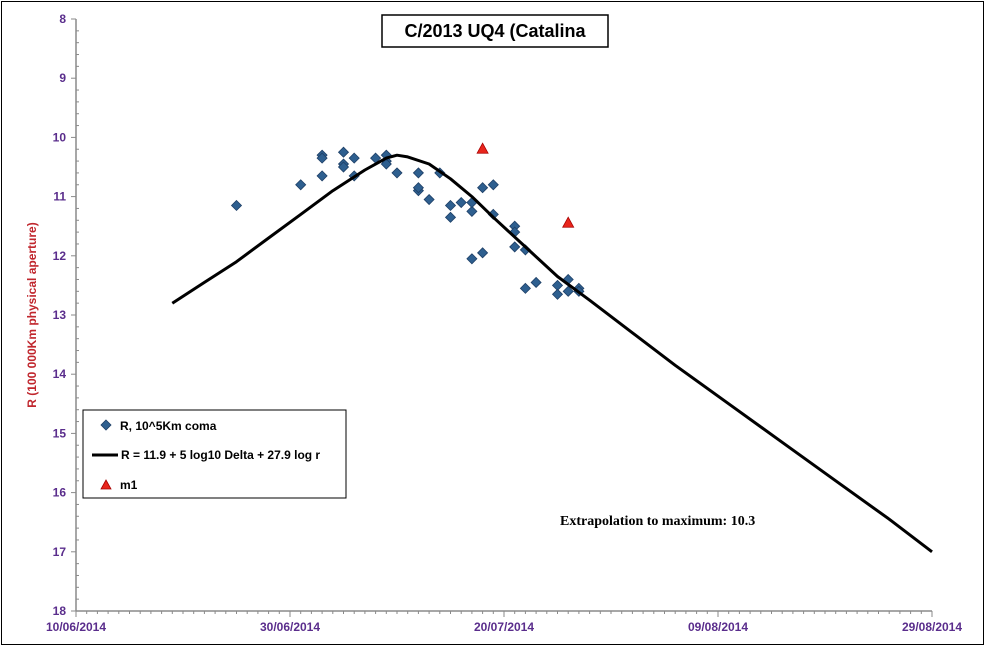  What do you see at coordinates (290, 627) in the screenshot?
I see `x-tick-label: 30/06/2014` at bounding box center [290, 627].